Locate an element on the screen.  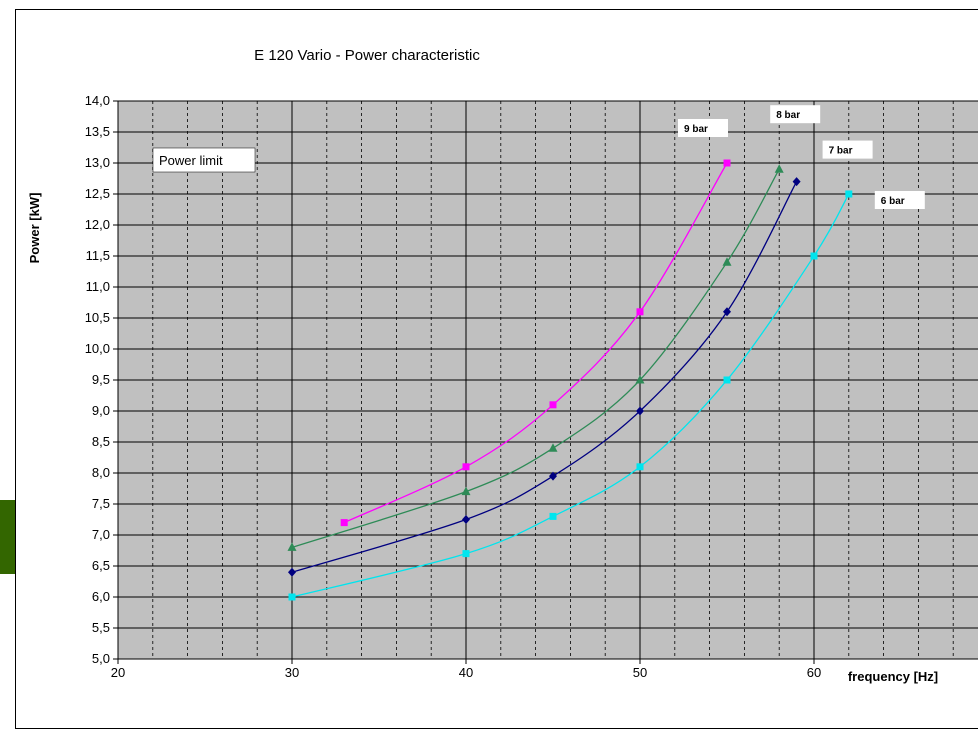
y-tick-label: 9,5 is located at coordinates (101, 379).